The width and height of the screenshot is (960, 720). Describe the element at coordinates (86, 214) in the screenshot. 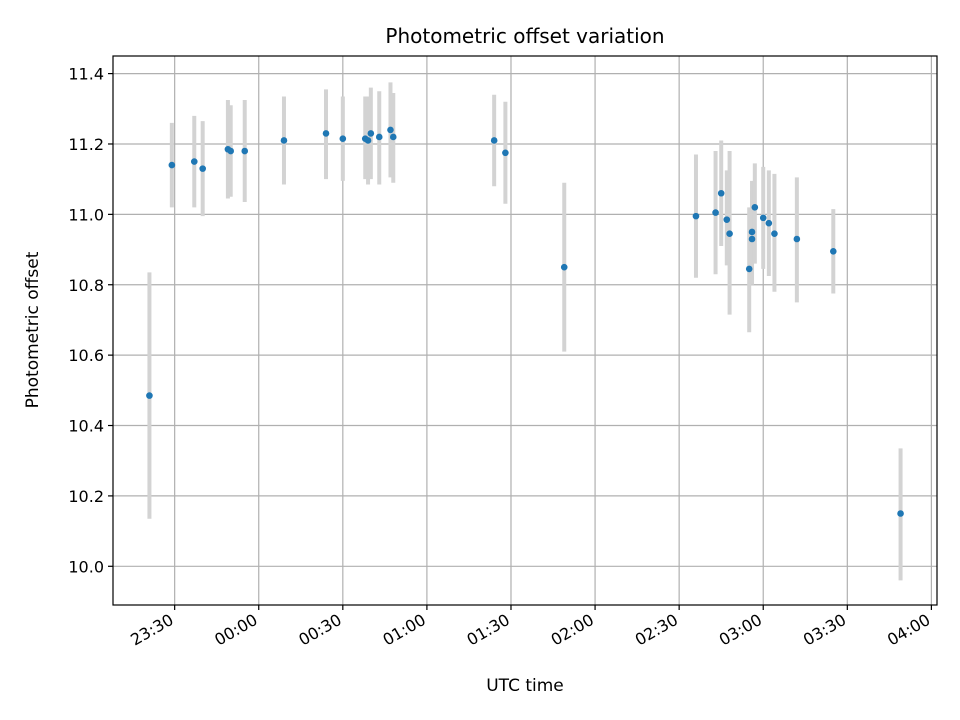

I see `y-tick-label: 11.0` at that location.